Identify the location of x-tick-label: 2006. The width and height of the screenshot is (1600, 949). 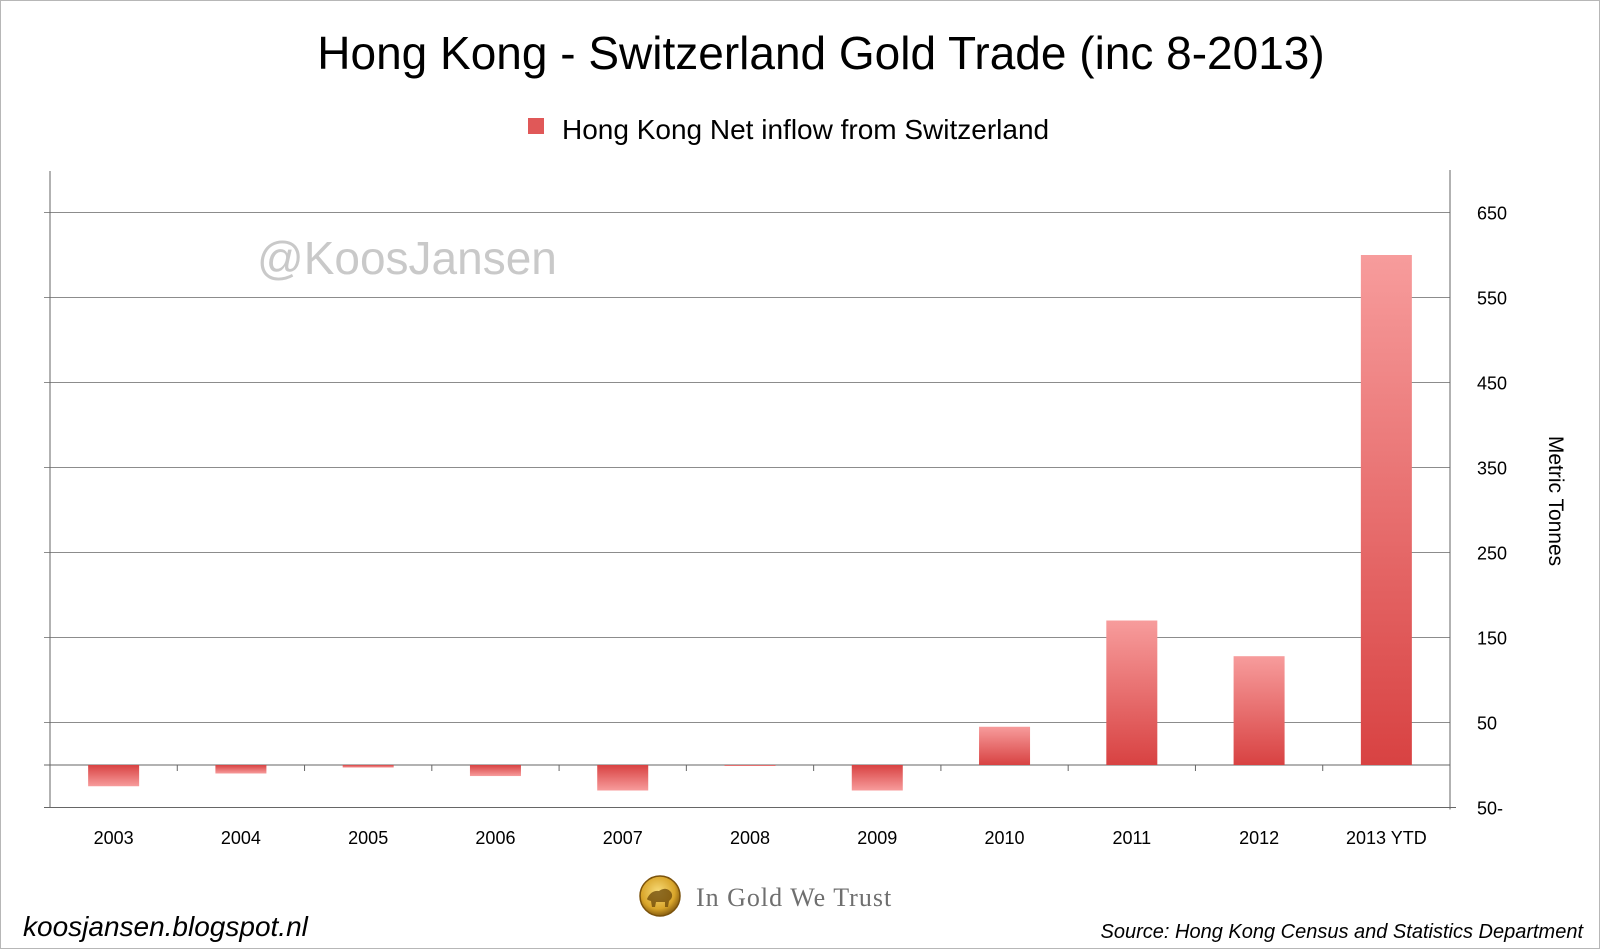
(495, 838).